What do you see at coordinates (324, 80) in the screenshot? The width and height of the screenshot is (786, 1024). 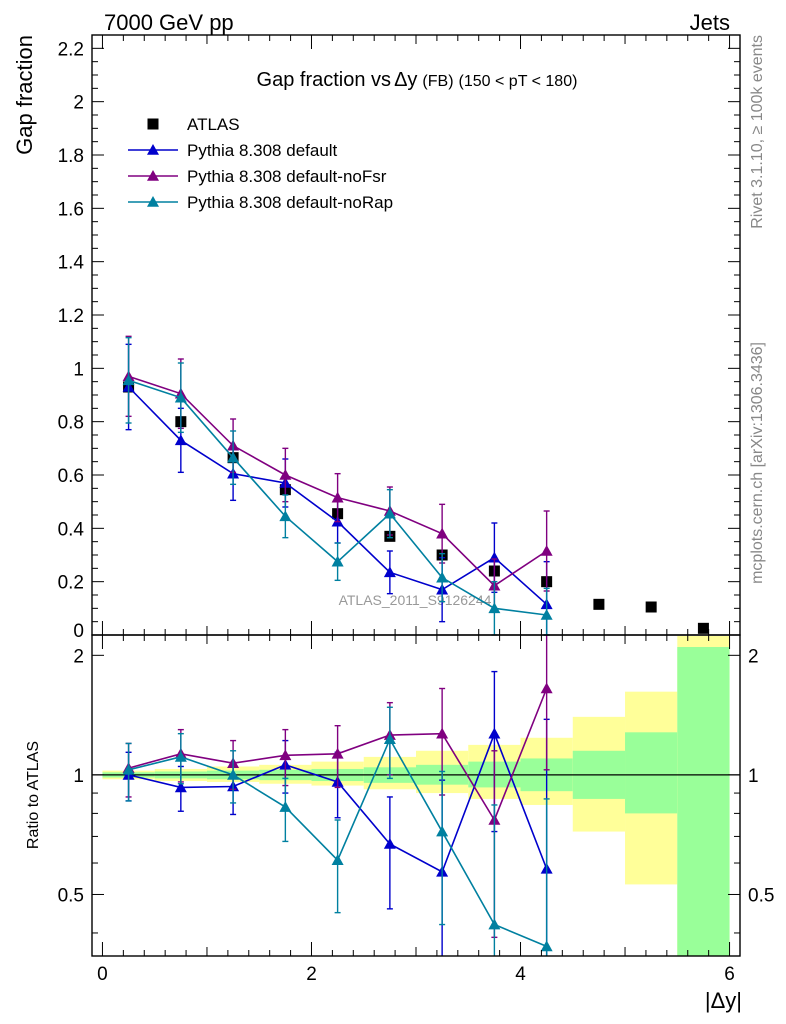 I see `title-main: Gap fraction vs` at bounding box center [324, 80].